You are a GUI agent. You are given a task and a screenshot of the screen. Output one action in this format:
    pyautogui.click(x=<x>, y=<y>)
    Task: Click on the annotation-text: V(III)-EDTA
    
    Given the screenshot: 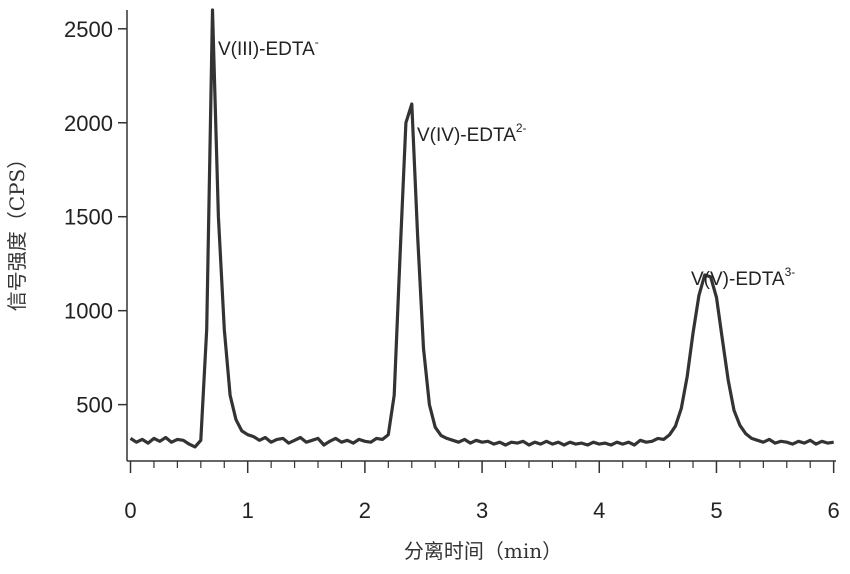 What is the action you would take?
    pyautogui.click(x=266, y=49)
    